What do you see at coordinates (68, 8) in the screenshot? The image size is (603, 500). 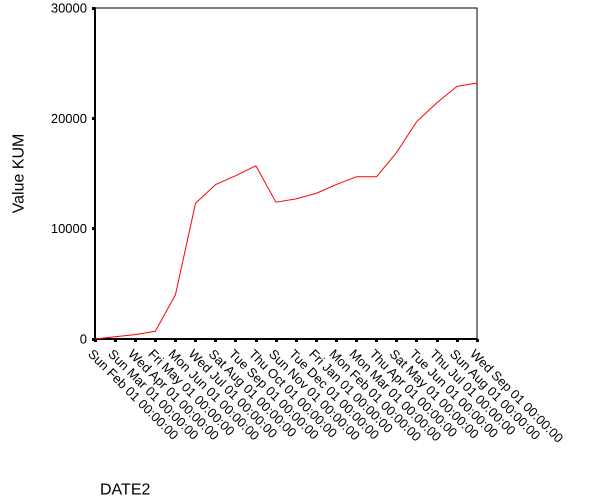 I see `y-tick-label: 30000` at bounding box center [68, 8].